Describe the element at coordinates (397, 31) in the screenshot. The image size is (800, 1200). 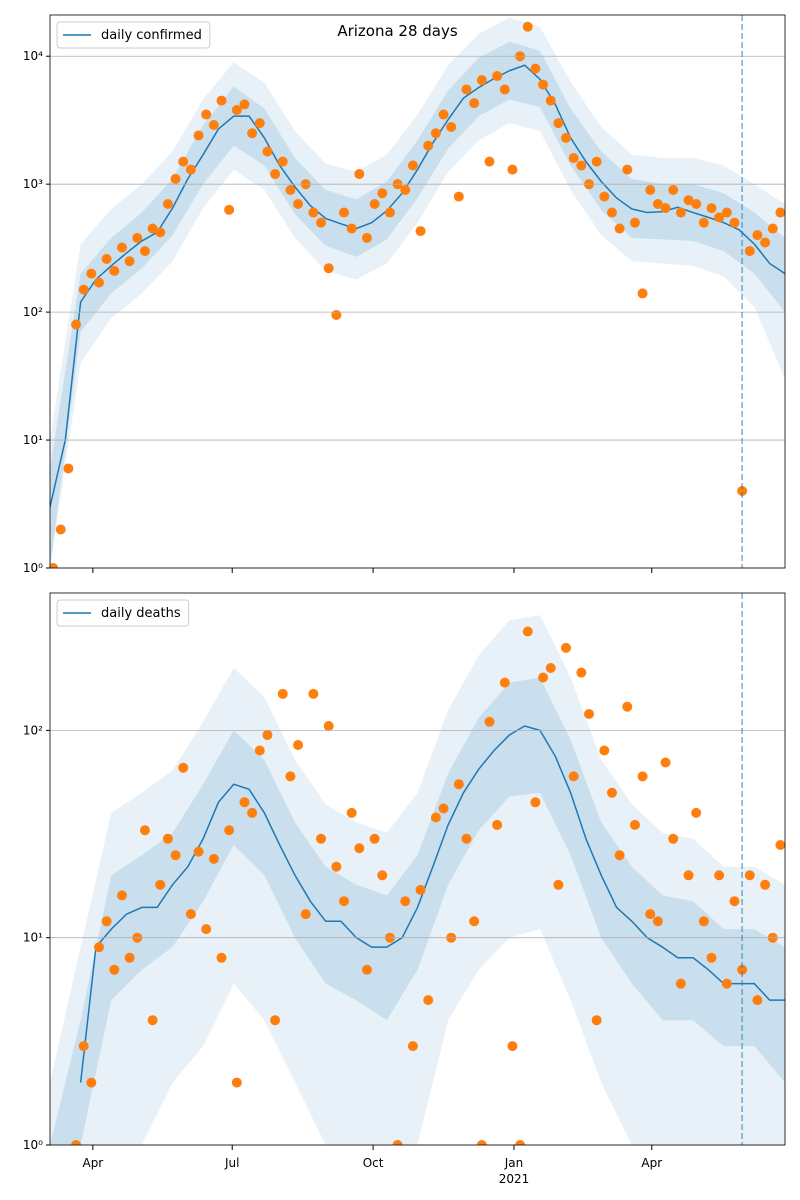
I see `chart-title: Arizona 28 days` at that location.